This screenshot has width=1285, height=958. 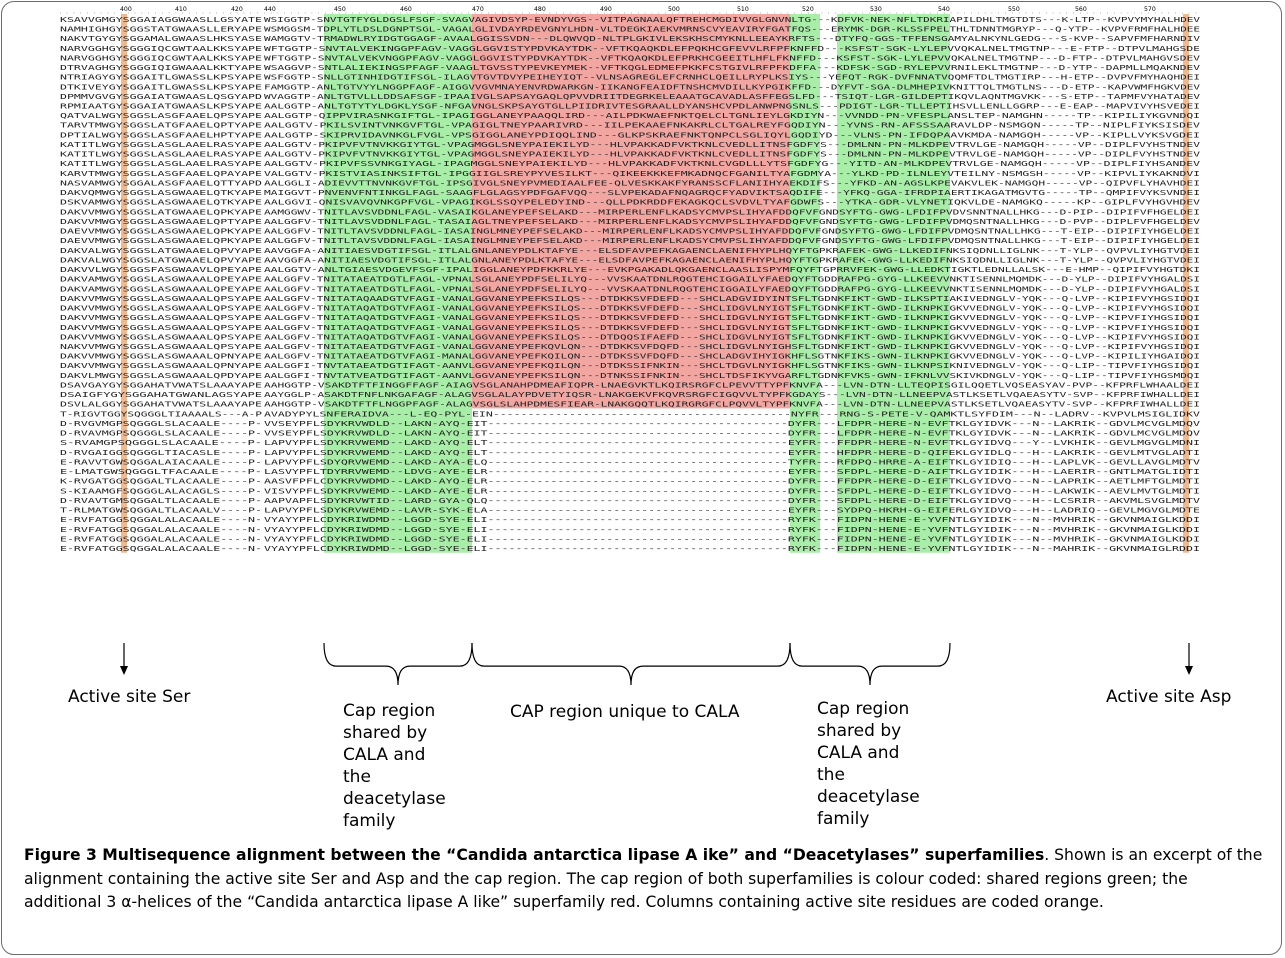 What do you see at coordinates (161, 48) in the screenshot?
I see `sequence-row-left: NARVGGHGYSGGGIQCGWTAALKKSYAPE` at bounding box center [161, 48].